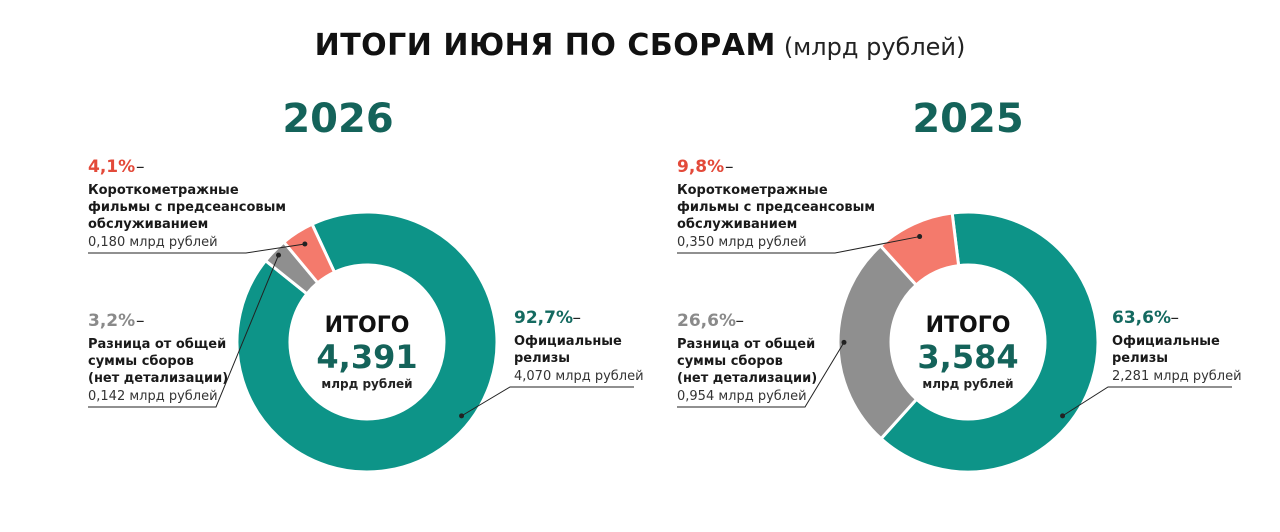 This screenshot has width=1280, height=532. What do you see at coordinates (874, 47) in the screenshot?
I see `title-unit: (млрд рублей)` at bounding box center [874, 47].